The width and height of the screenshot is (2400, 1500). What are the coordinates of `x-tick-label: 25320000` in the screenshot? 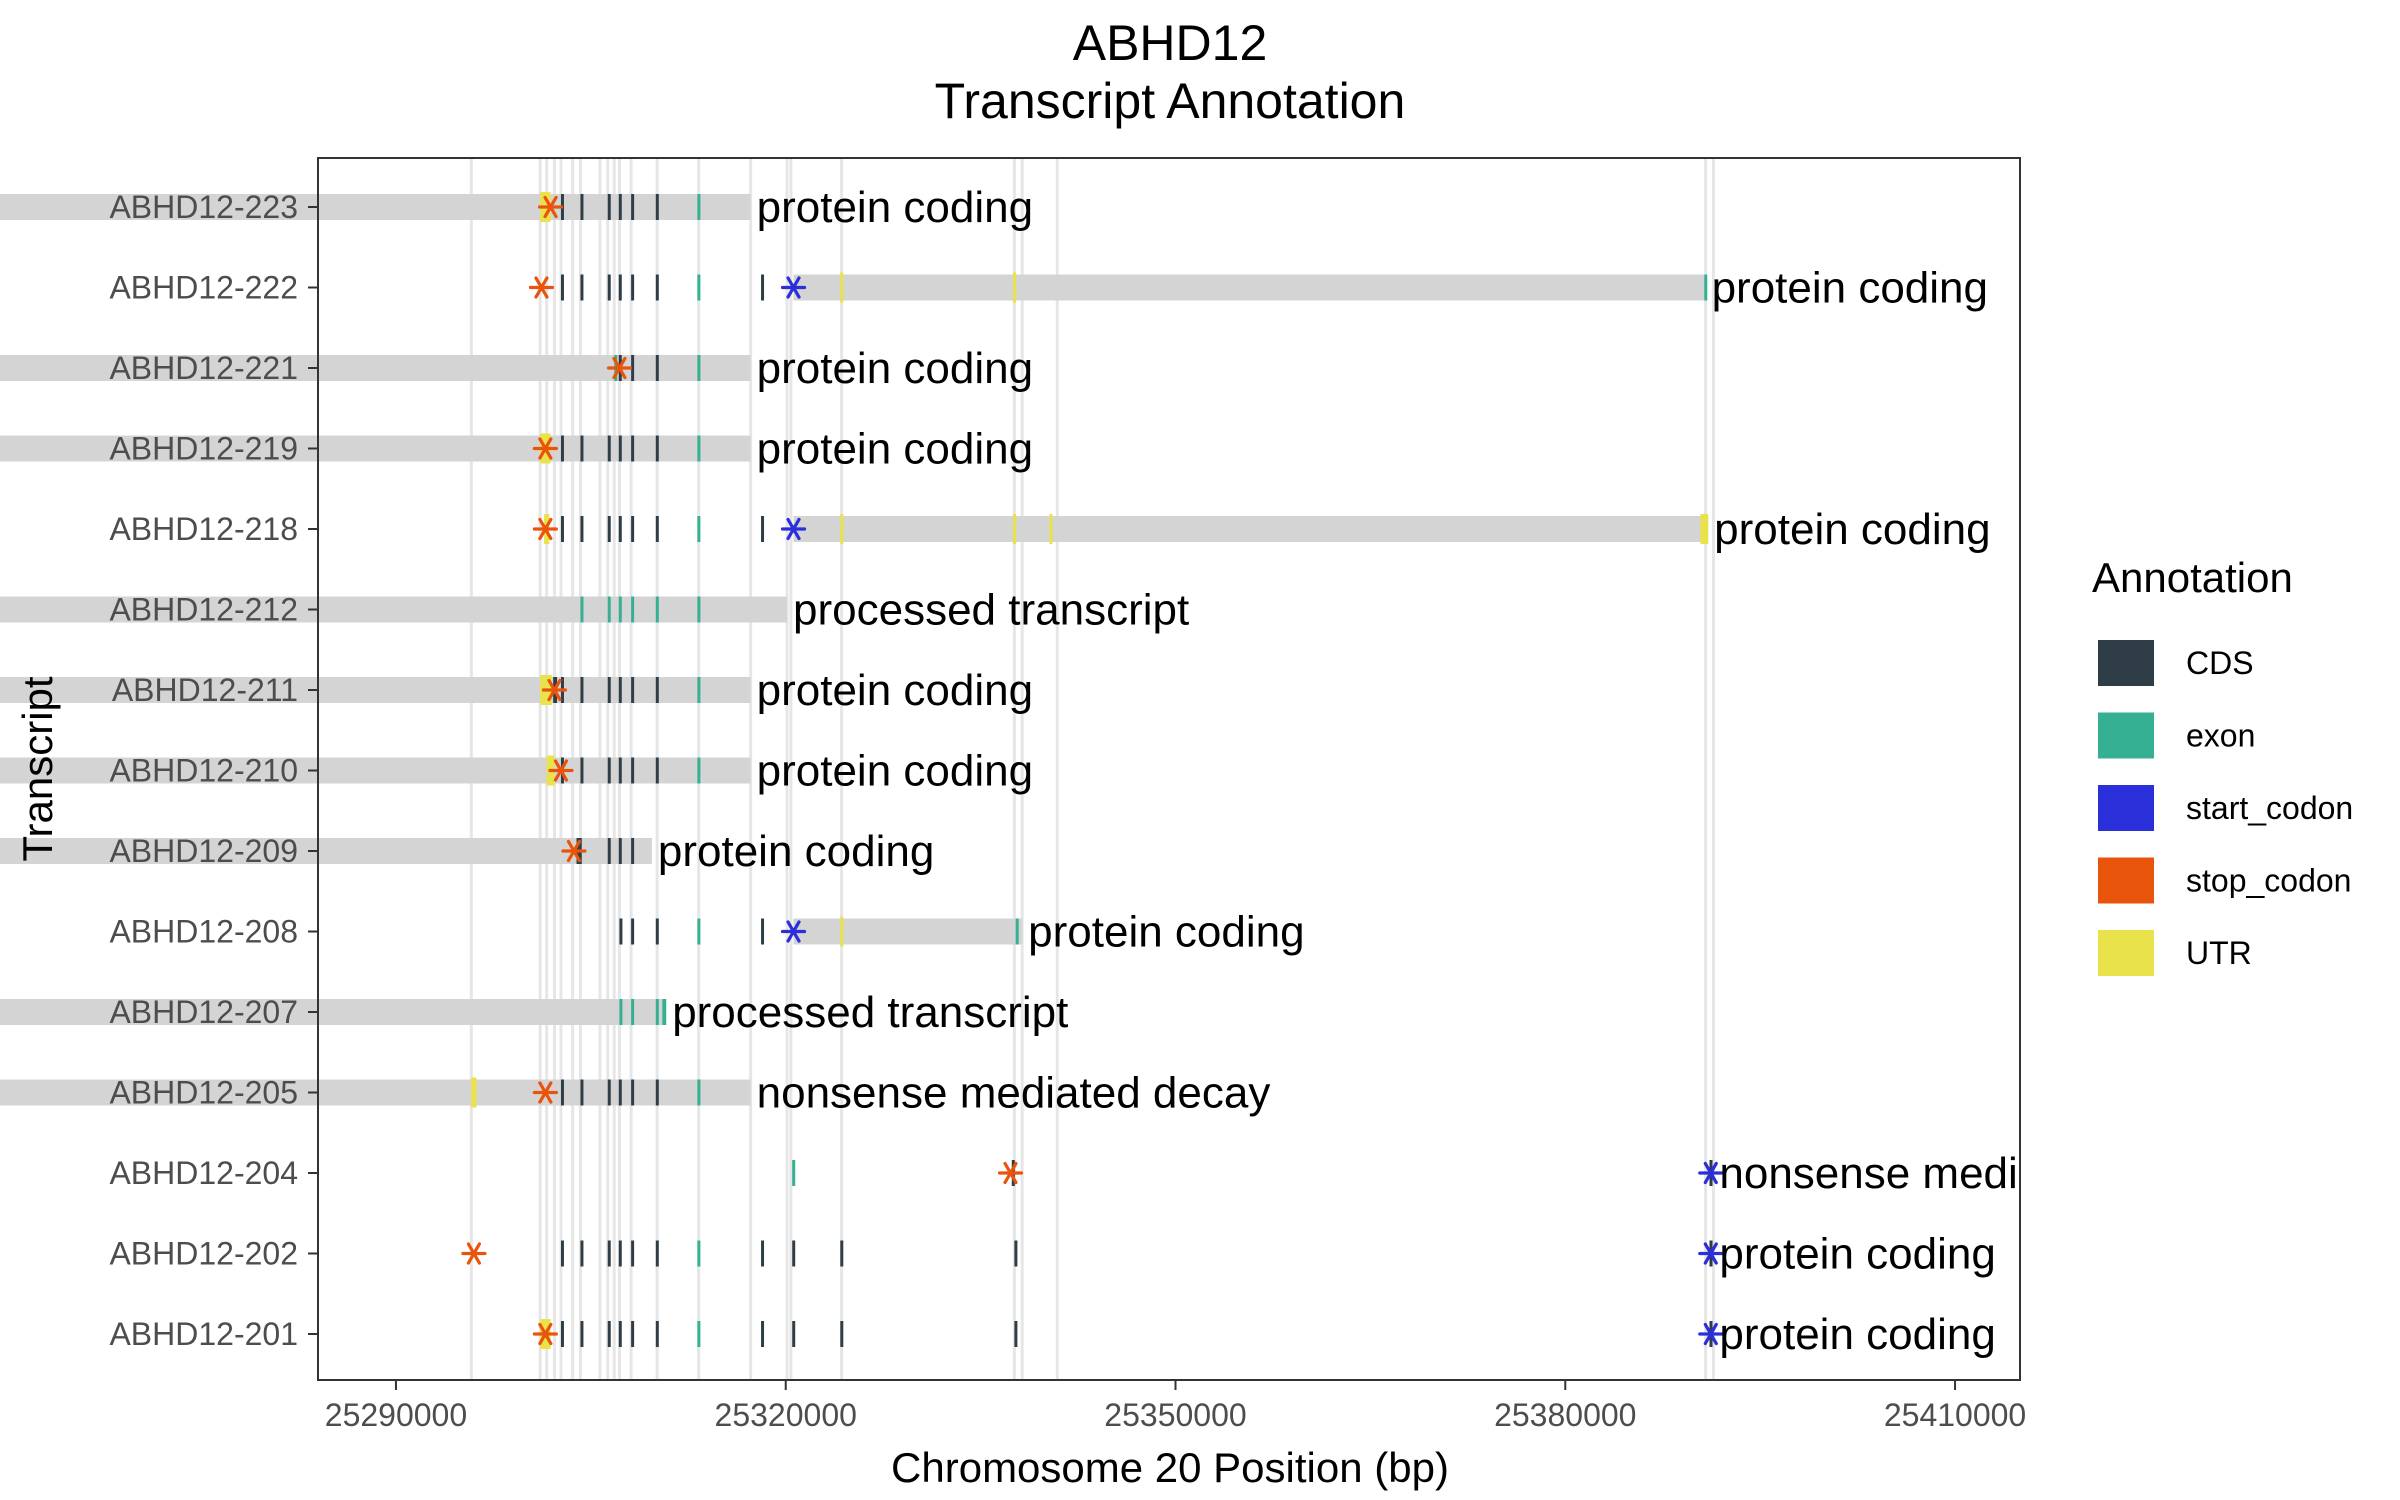 It's located at (786, 1415).